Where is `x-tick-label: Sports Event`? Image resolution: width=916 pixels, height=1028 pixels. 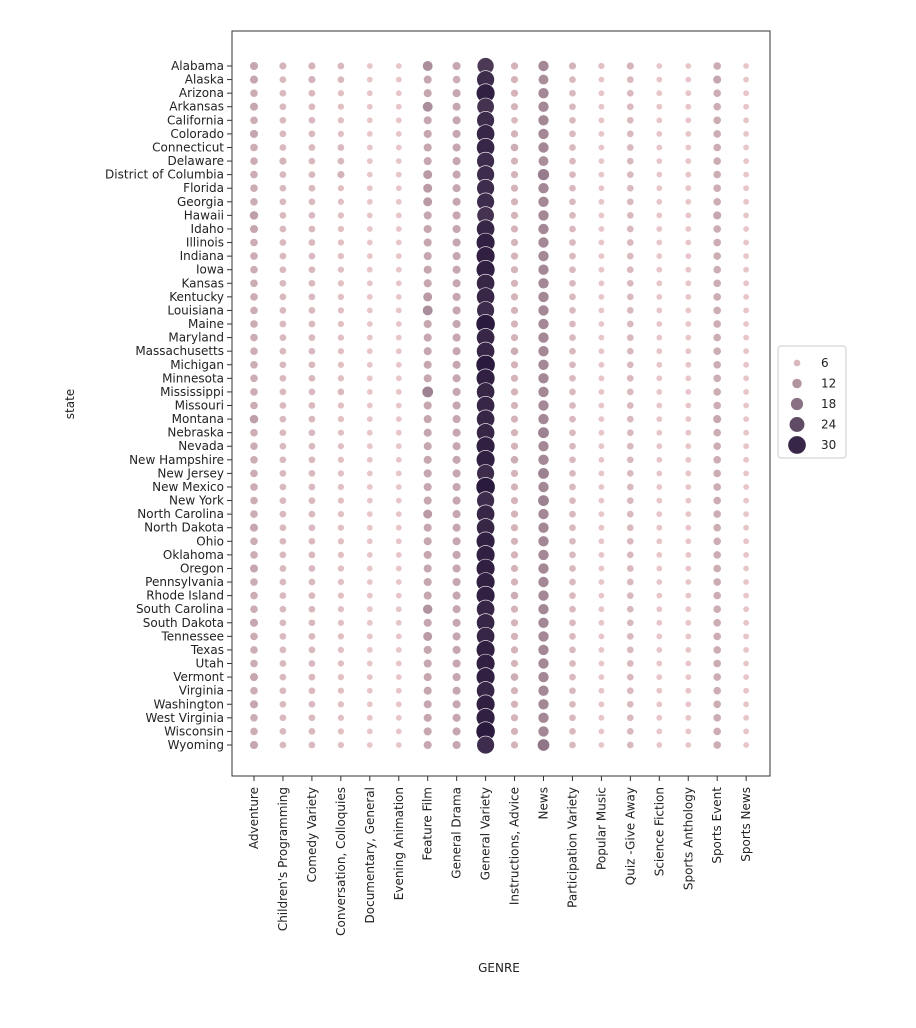
x-tick-label: Sports Event is located at coordinates (717, 825).